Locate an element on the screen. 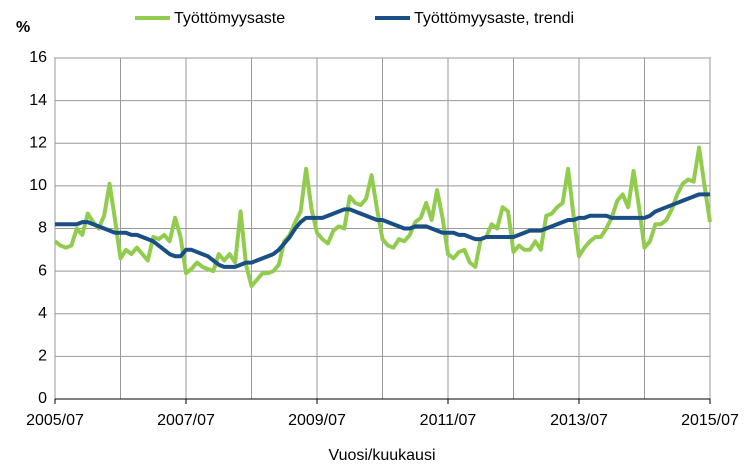 This screenshot has width=748, height=469. y-tick-label: 0 is located at coordinates (42, 398).